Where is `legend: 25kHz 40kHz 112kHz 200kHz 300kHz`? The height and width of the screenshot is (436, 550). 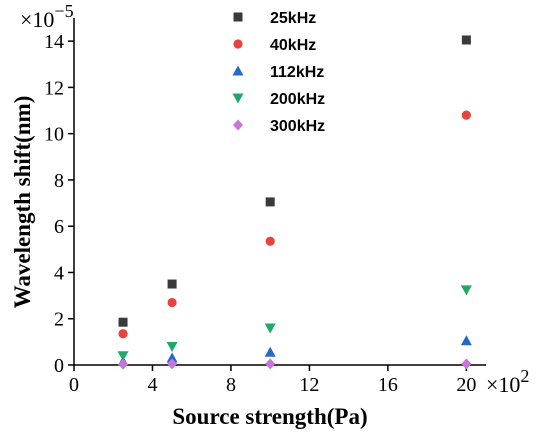 legend: 25kHz 40kHz 112kHz 200kHz 300kHz is located at coordinates (278, 72).